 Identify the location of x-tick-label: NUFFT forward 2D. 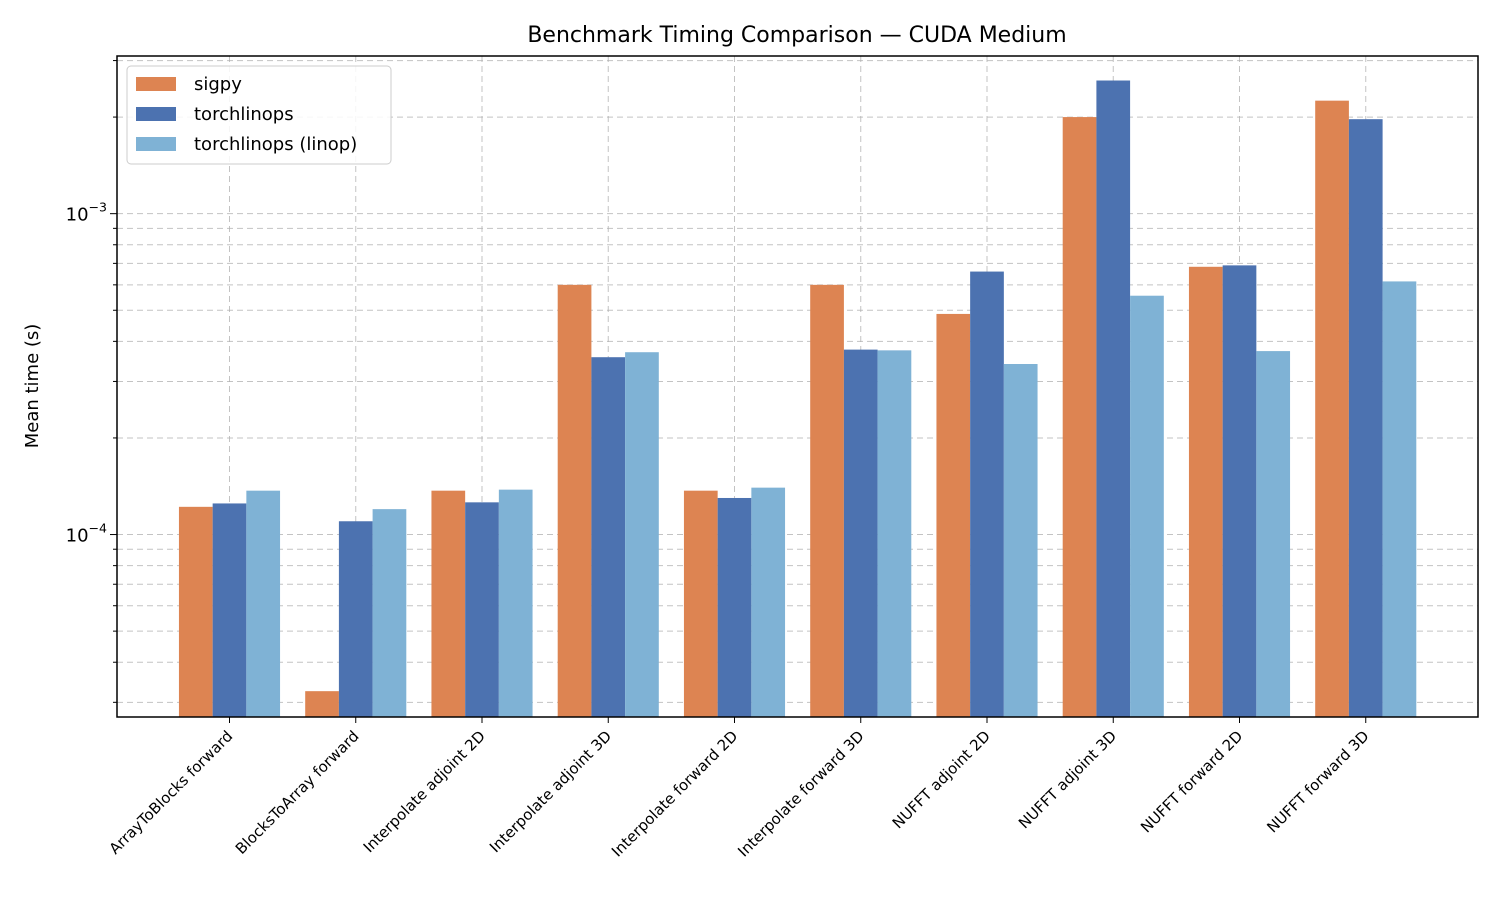
(1191, 781).